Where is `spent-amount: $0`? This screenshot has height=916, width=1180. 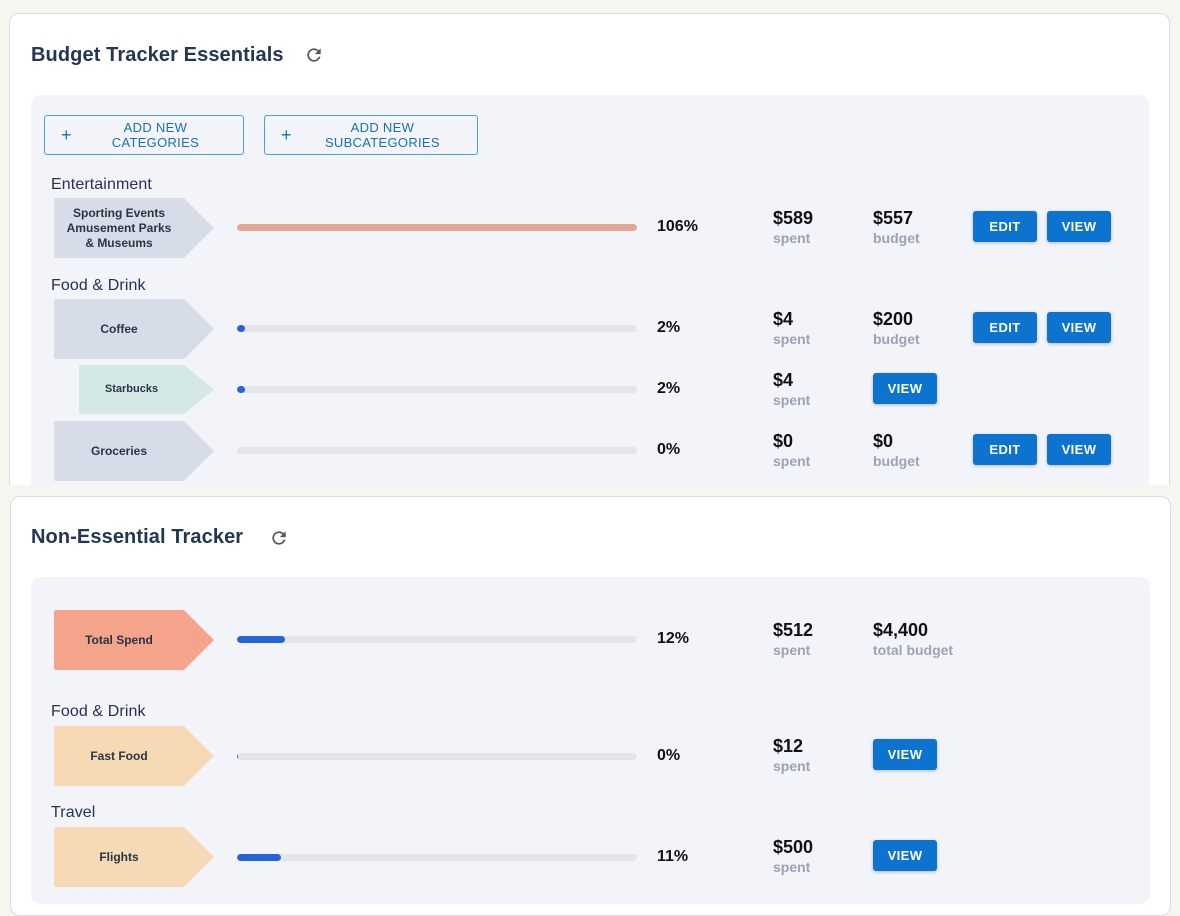 spent-amount: $0 is located at coordinates (783, 441).